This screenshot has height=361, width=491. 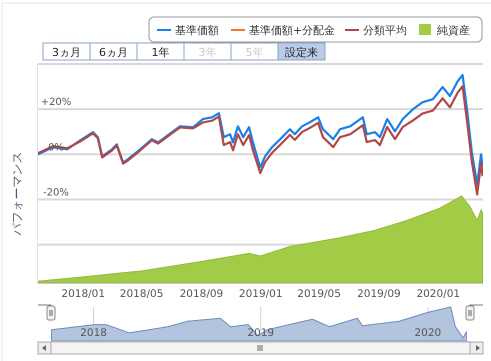 I want to click on x-tick-label: 2019/01, so click(x=260, y=294).